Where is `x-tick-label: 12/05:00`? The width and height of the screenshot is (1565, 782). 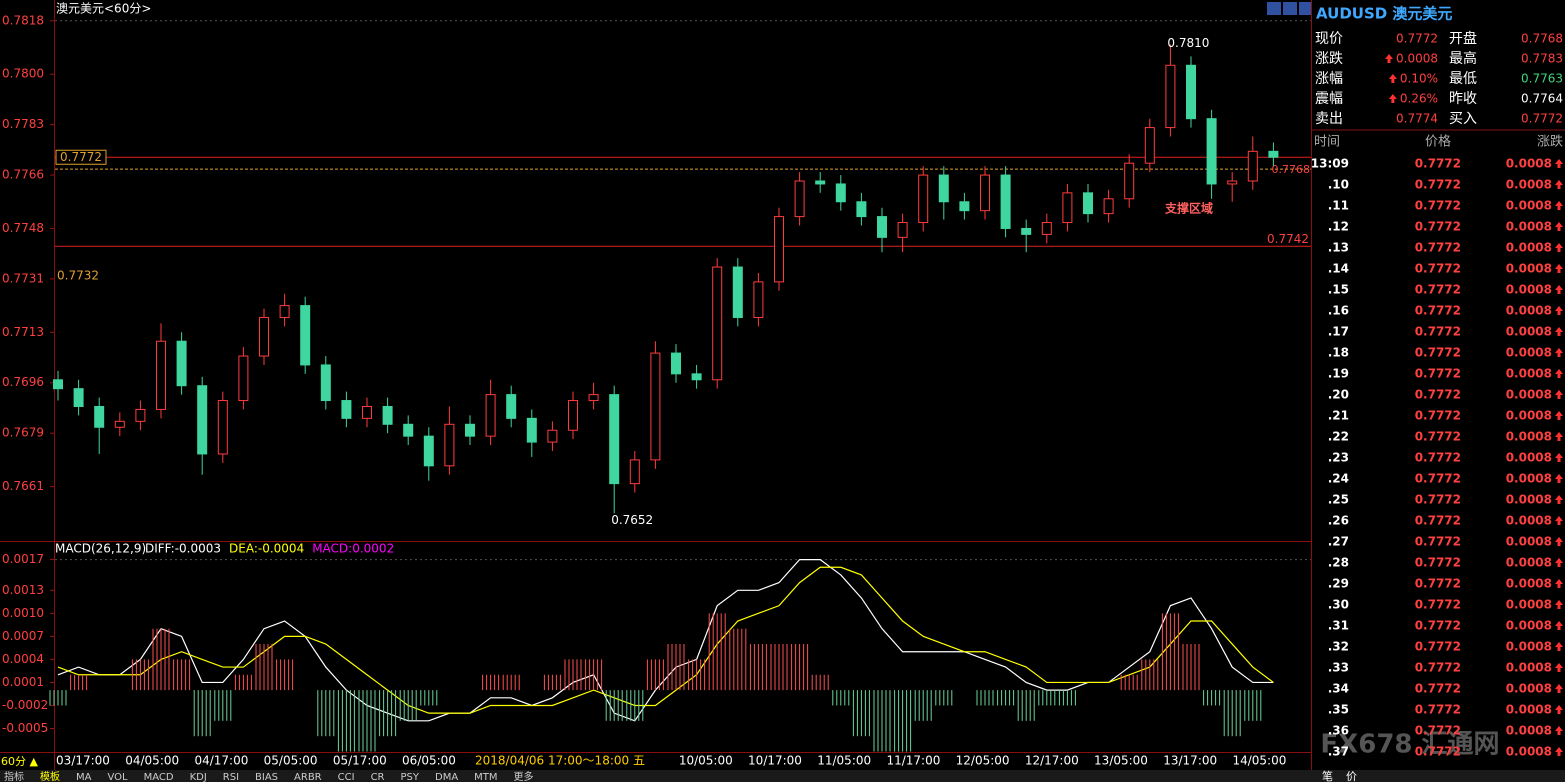
x-tick-label: 12/05:00 is located at coordinates (983, 761).